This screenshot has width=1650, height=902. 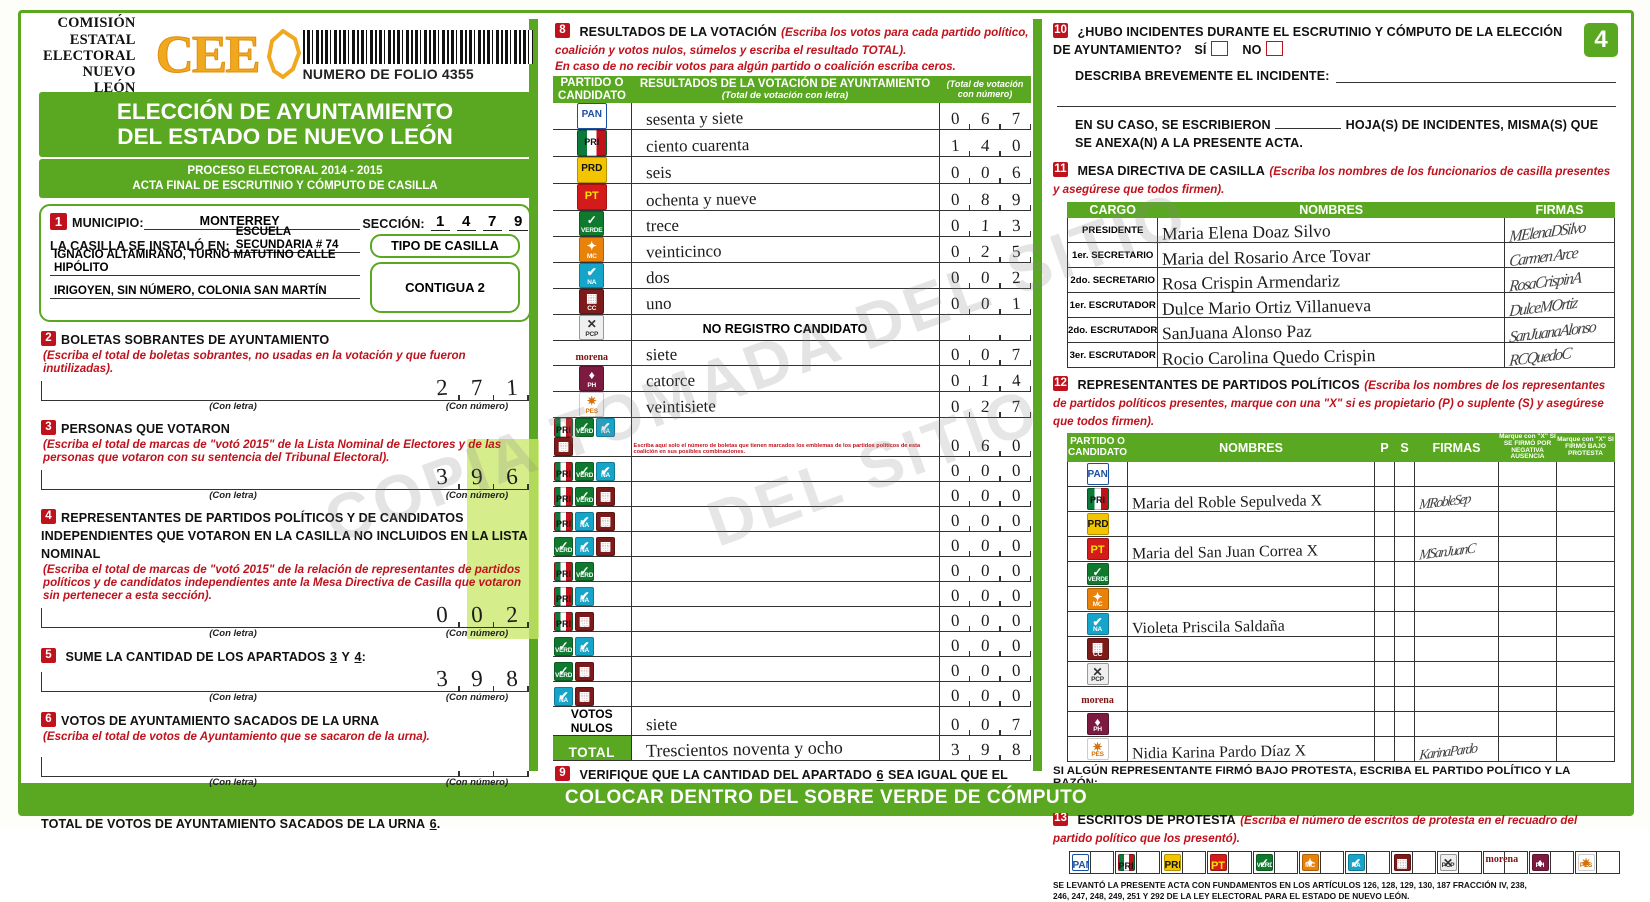 What do you see at coordinates (984, 328) in the screenshot?
I see `votes-row-8-number-cell` at bounding box center [984, 328].